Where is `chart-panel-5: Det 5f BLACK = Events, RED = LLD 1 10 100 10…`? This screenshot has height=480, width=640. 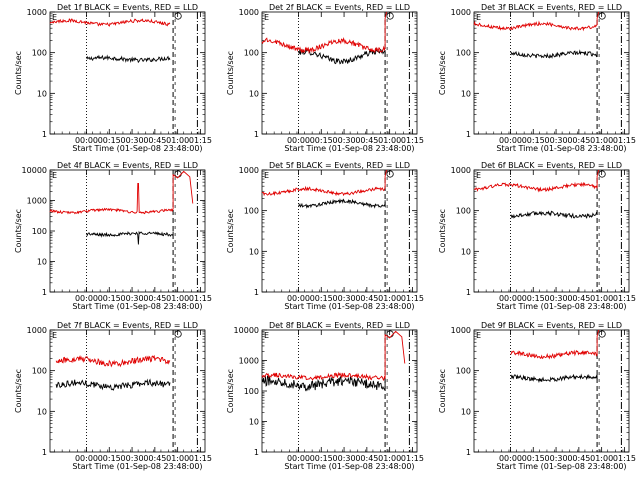 chart-panel-5: Det 5f BLACK = Events, RED = LLD 1 10 100 10… is located at coordinates (325, 236).